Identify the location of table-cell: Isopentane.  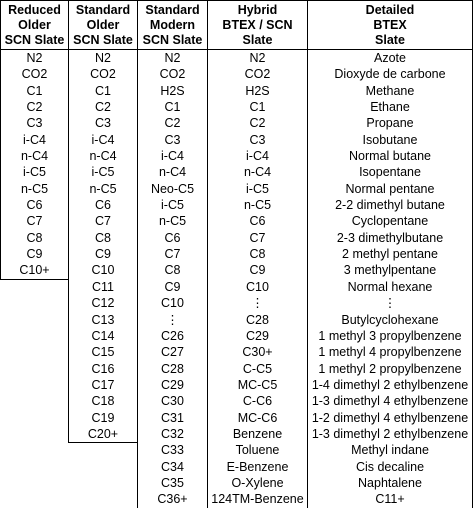
(390, 172).